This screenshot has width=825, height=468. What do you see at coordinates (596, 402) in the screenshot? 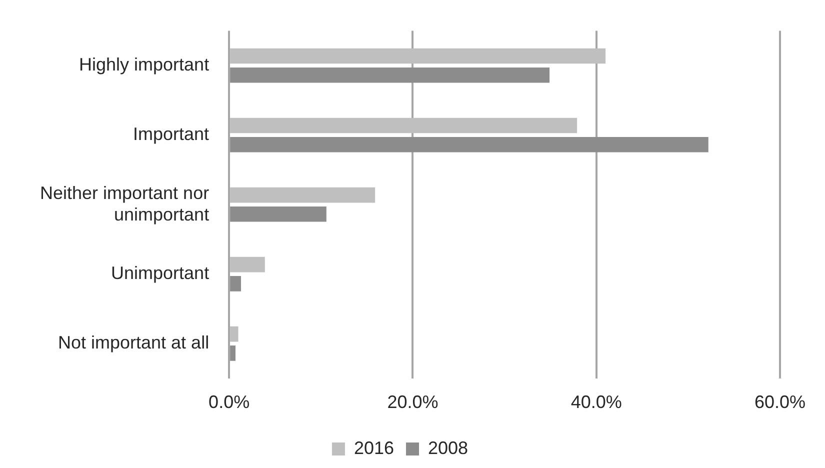
I see `x-tick-label: 40.0%` at bounding box center [596, 402].